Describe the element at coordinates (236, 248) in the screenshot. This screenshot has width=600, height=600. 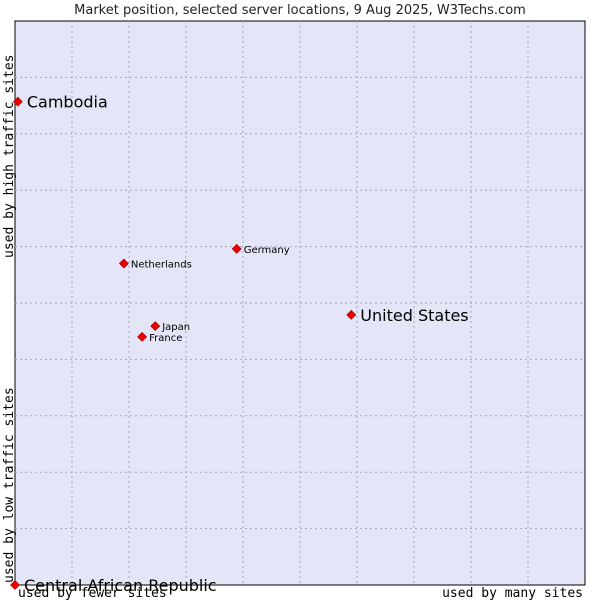
I see `point-marker-germany` at that location.